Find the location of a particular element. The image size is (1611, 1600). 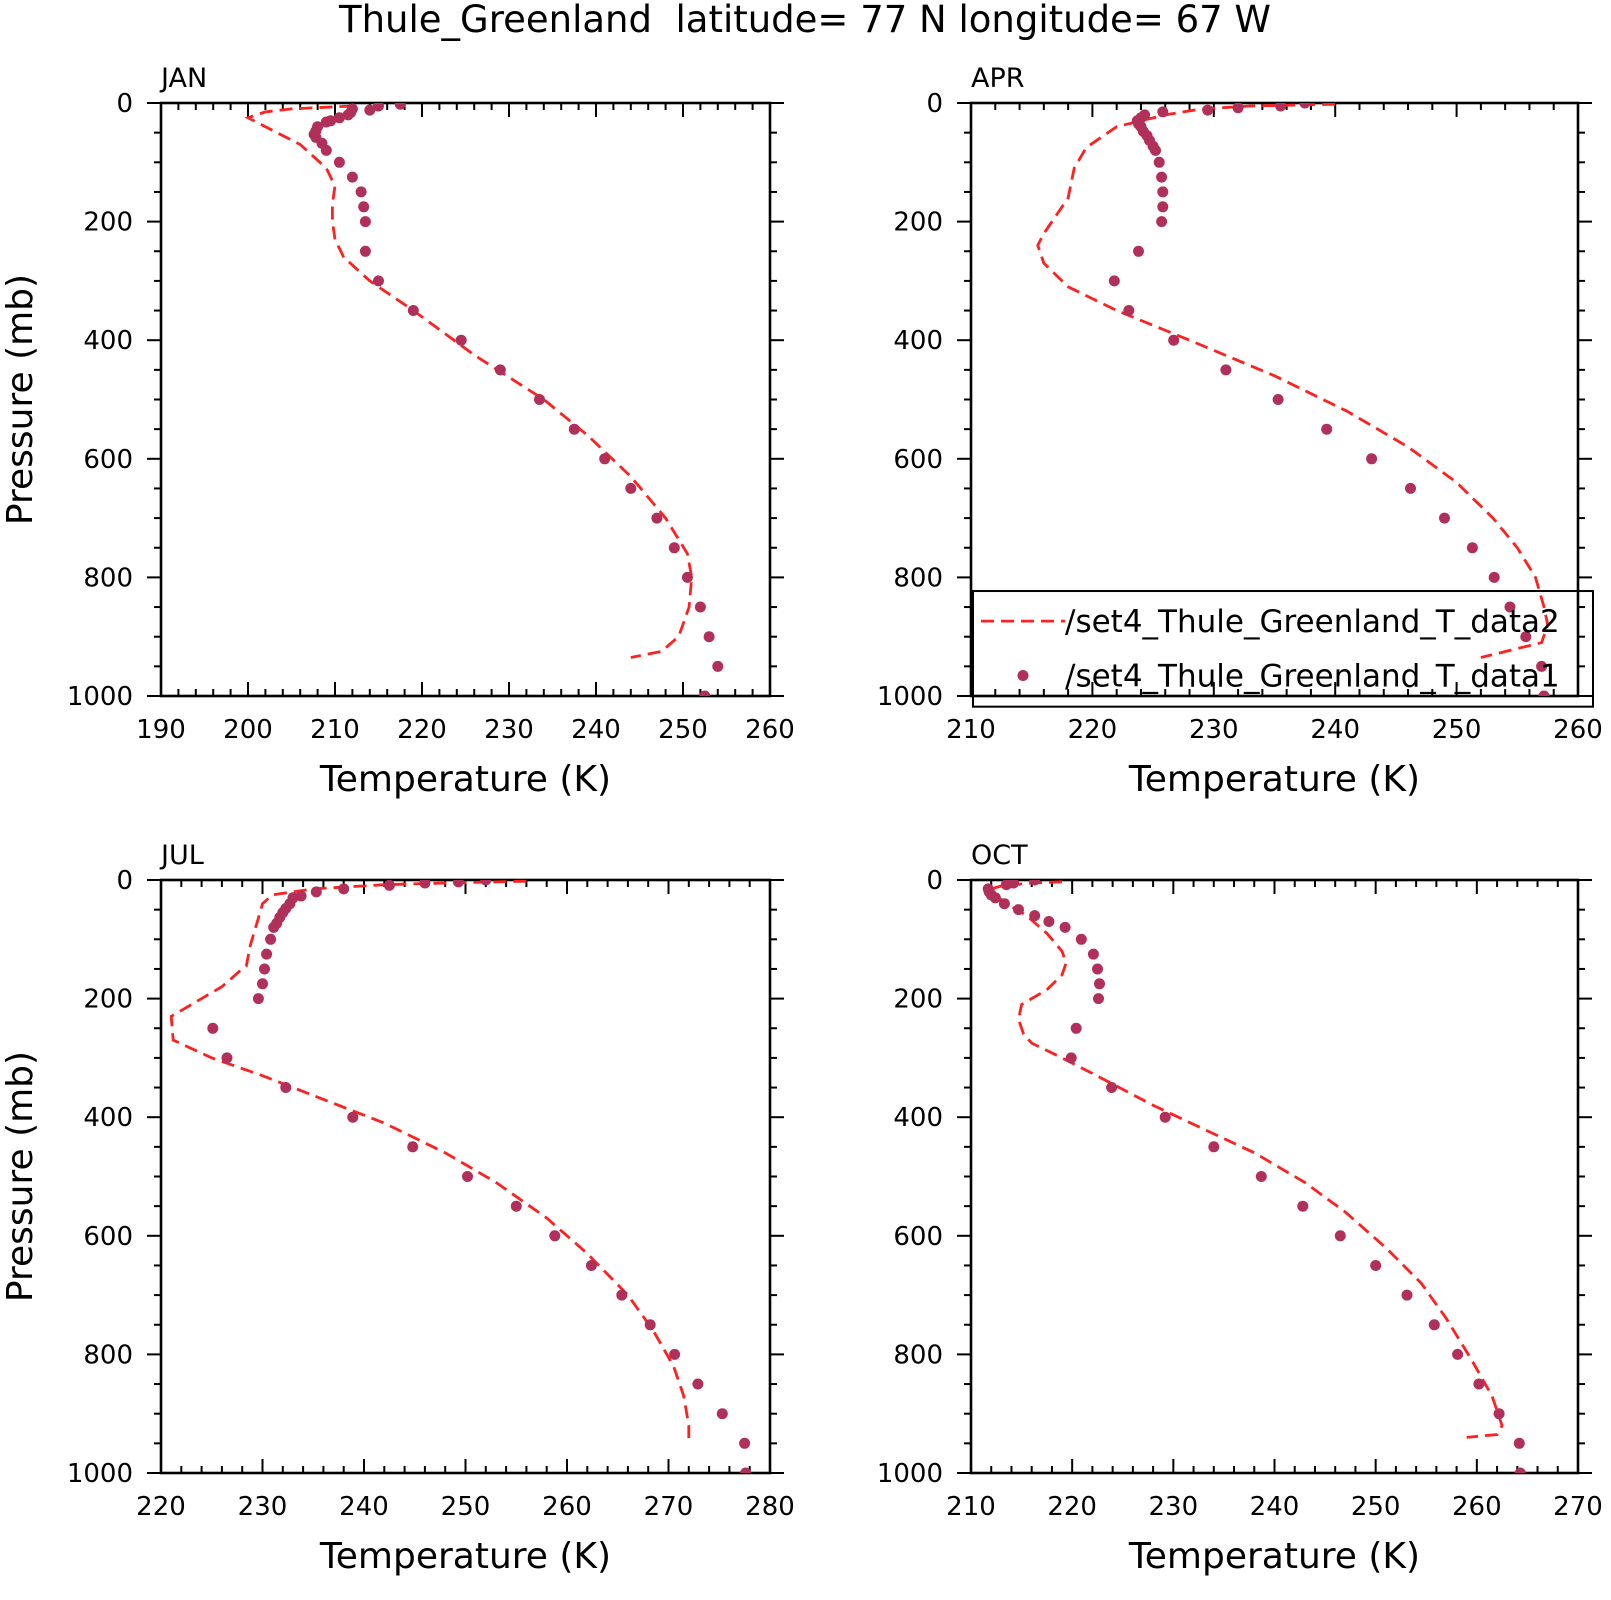

y-tick-label: 0 is located at coordinates (934, 881).